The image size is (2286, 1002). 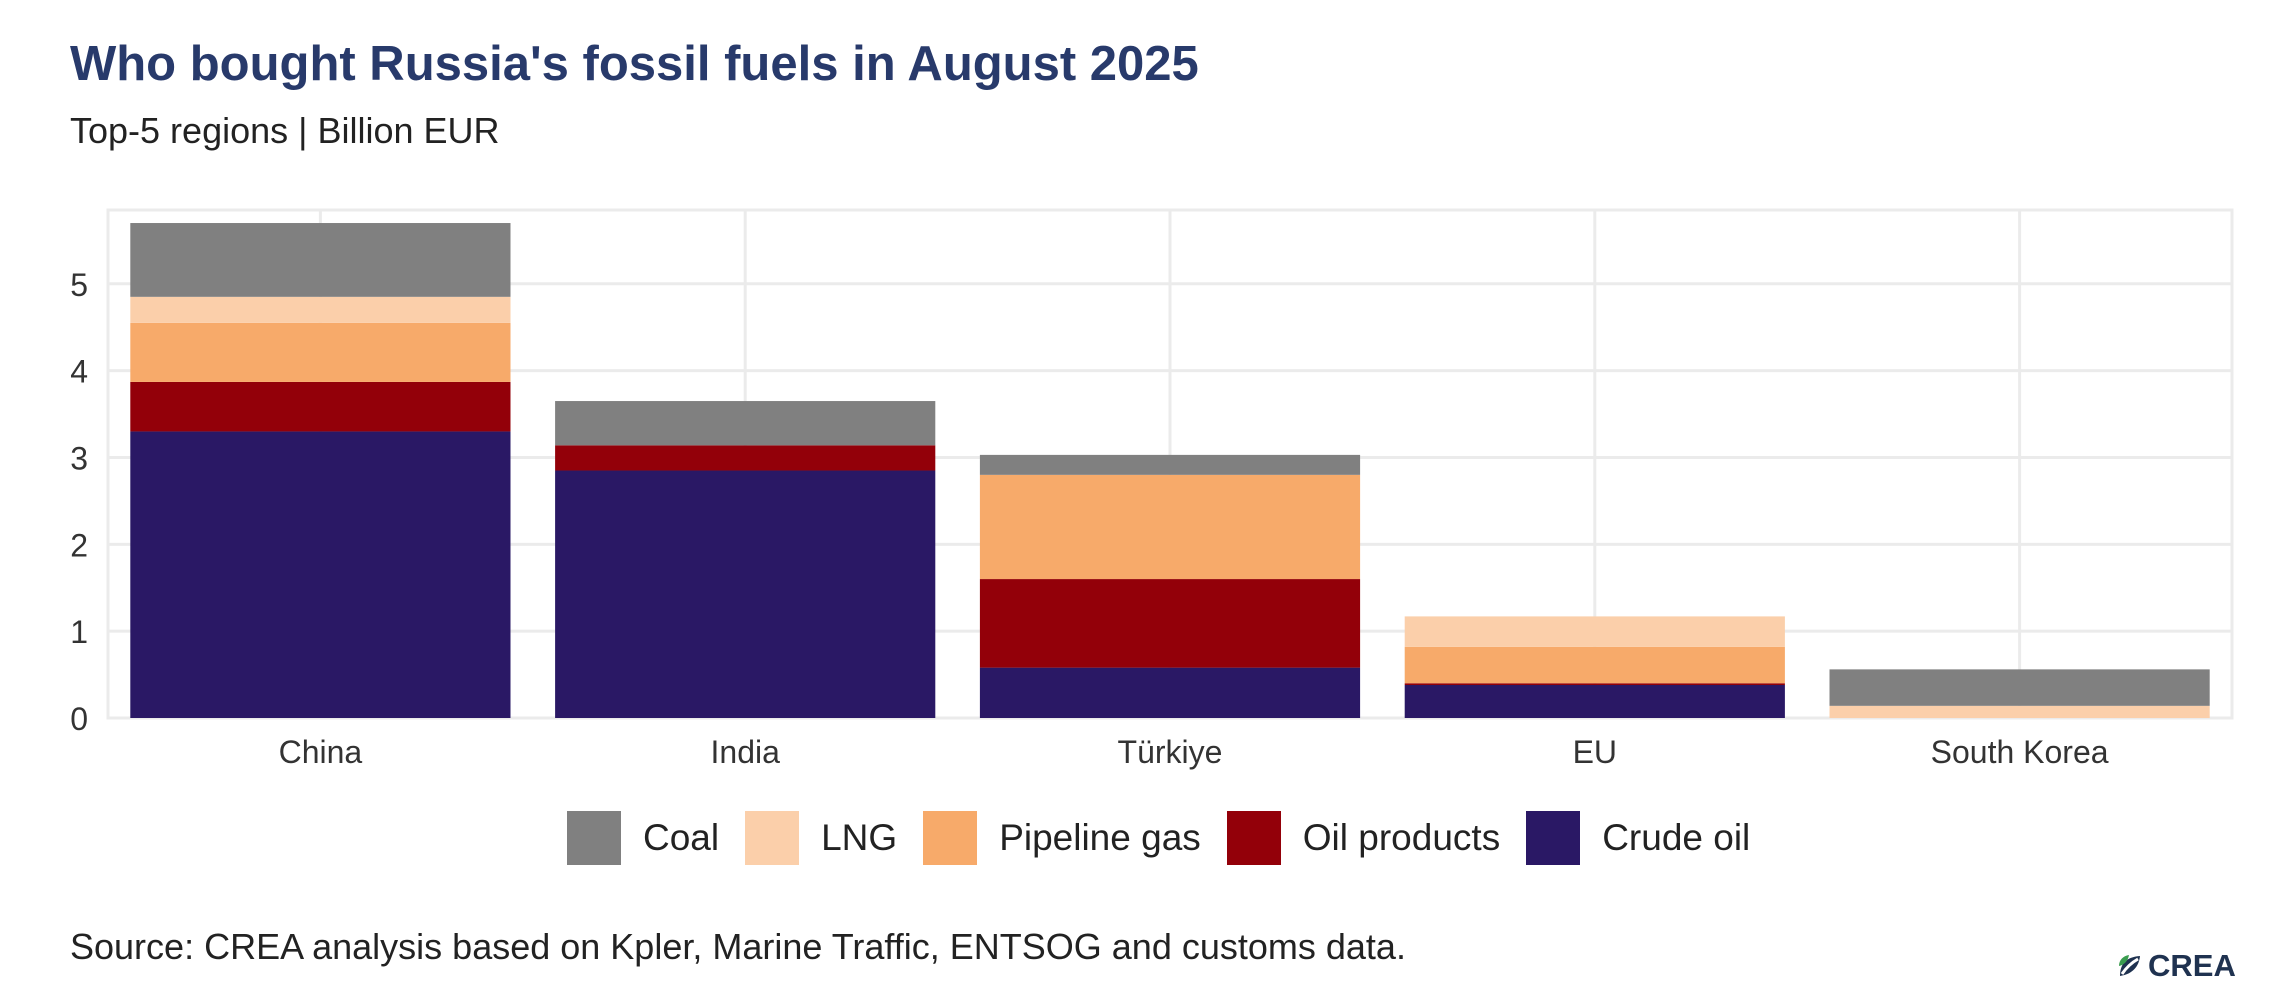 What do you see at coordinates (321, 752) in the screenshot?
I see `x-tick-label: China` at bounding box center [321, 752].